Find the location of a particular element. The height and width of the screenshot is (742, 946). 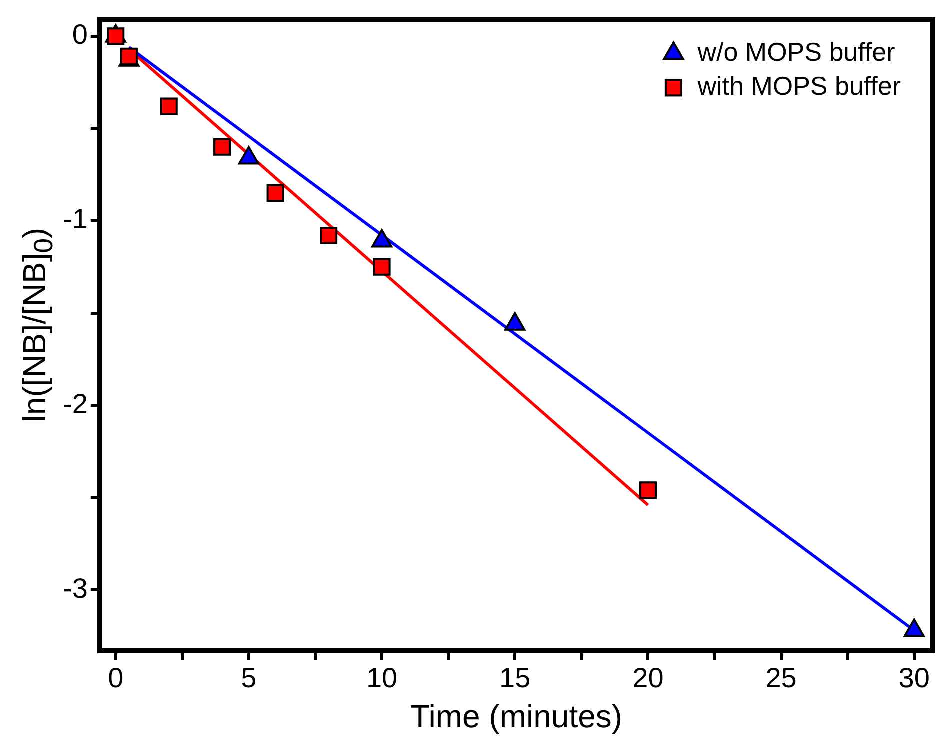

x-tick-label: 15 is located at coordinates (515, 678).